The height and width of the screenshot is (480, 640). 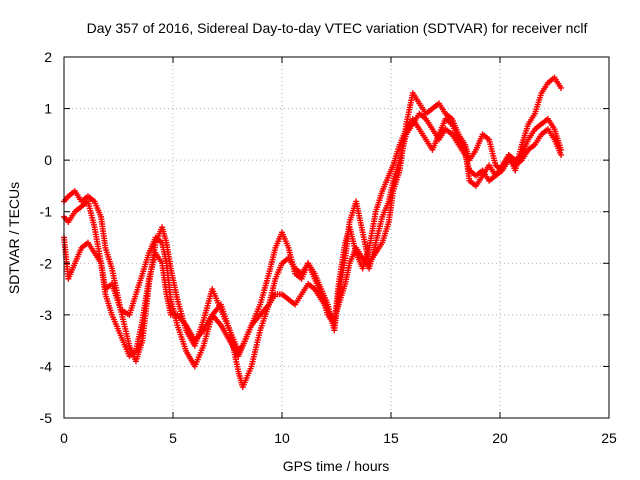 What do you see at coordinates (391, 438) in the screenshot?
I see `x-tick-label: 15` at bounding box center [391, 438].